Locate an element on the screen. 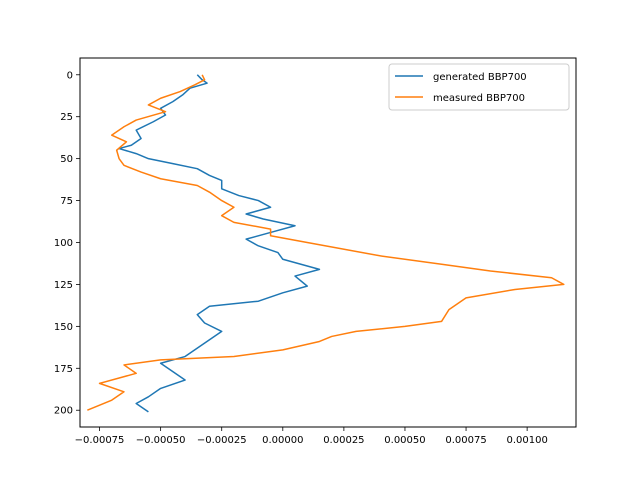 The width and height of the screenshot is (640, 480). x-tick-label: 0.00000 is located at coordinates (282, 440).